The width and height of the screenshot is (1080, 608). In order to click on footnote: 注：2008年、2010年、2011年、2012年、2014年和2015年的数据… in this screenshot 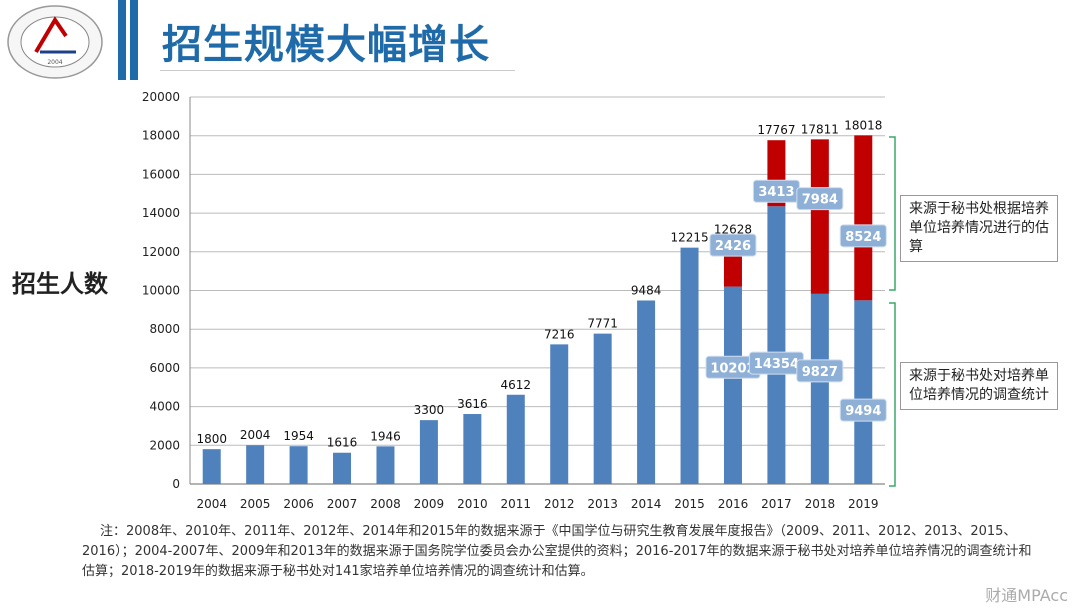, I will do `click(557, 551)`.